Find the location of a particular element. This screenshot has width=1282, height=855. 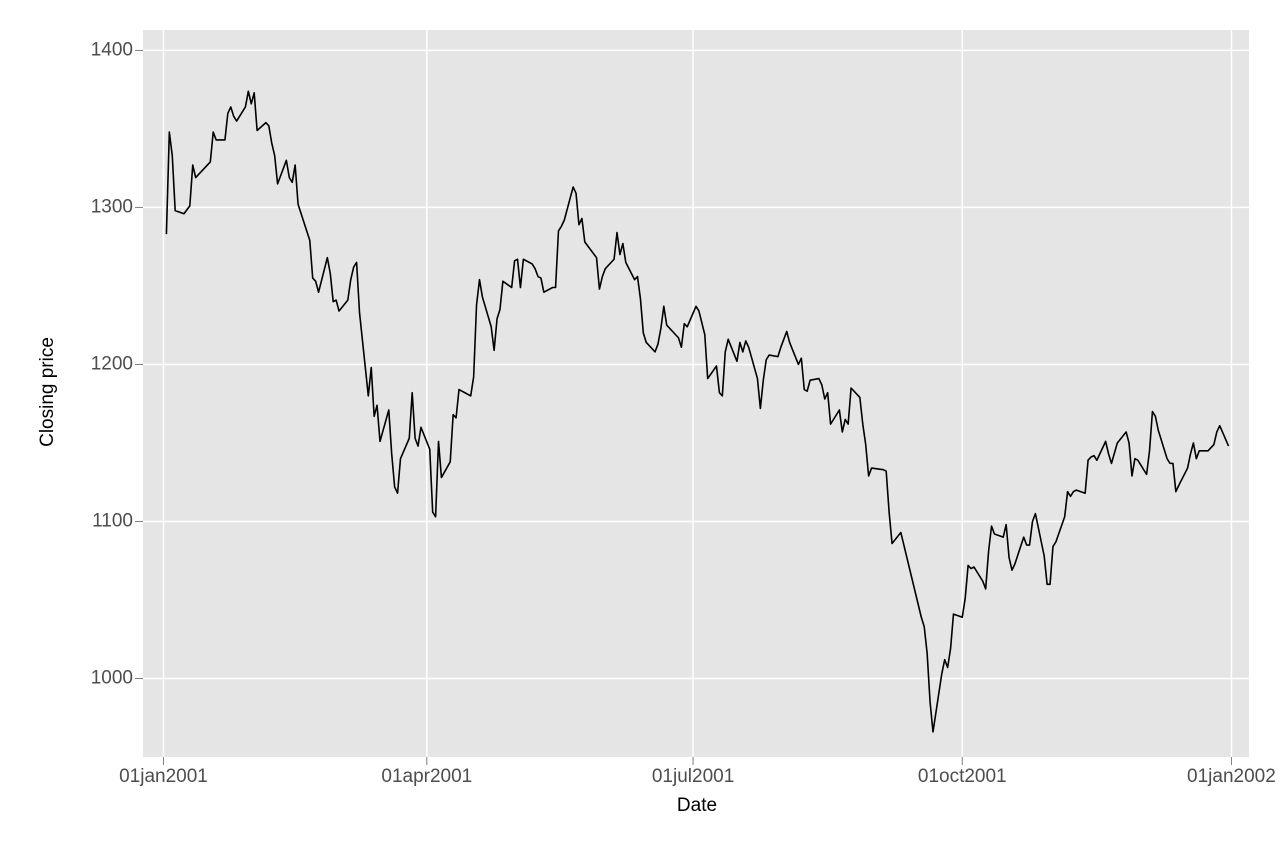

y-tick-label: 1200 is located at coordinates (112, 363).